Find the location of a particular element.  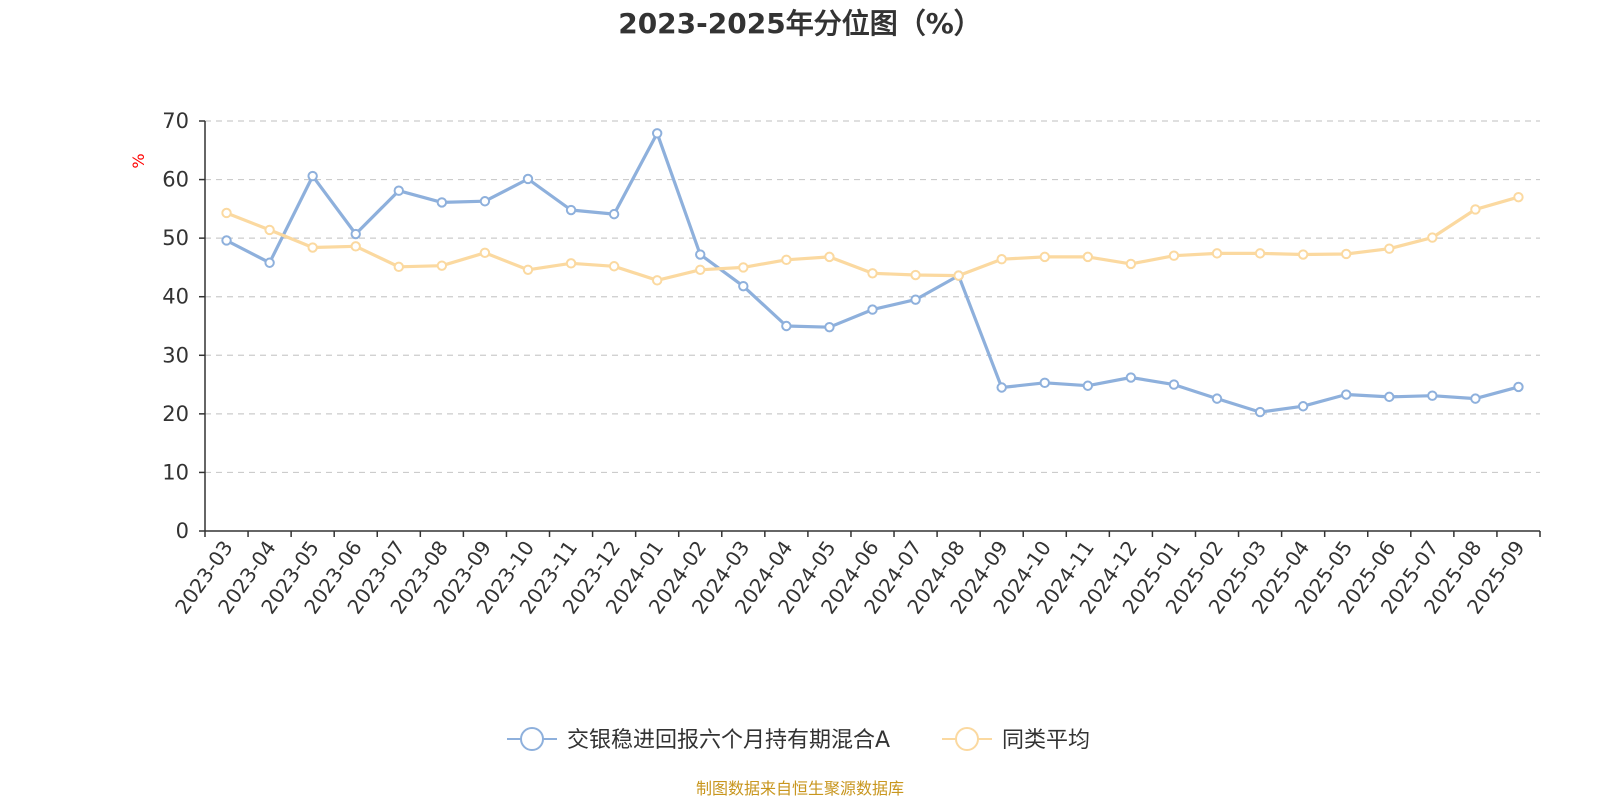

legend: 交银稳进回报六个月持有期混合A 同类平均 is located at coordinates (798, 740).